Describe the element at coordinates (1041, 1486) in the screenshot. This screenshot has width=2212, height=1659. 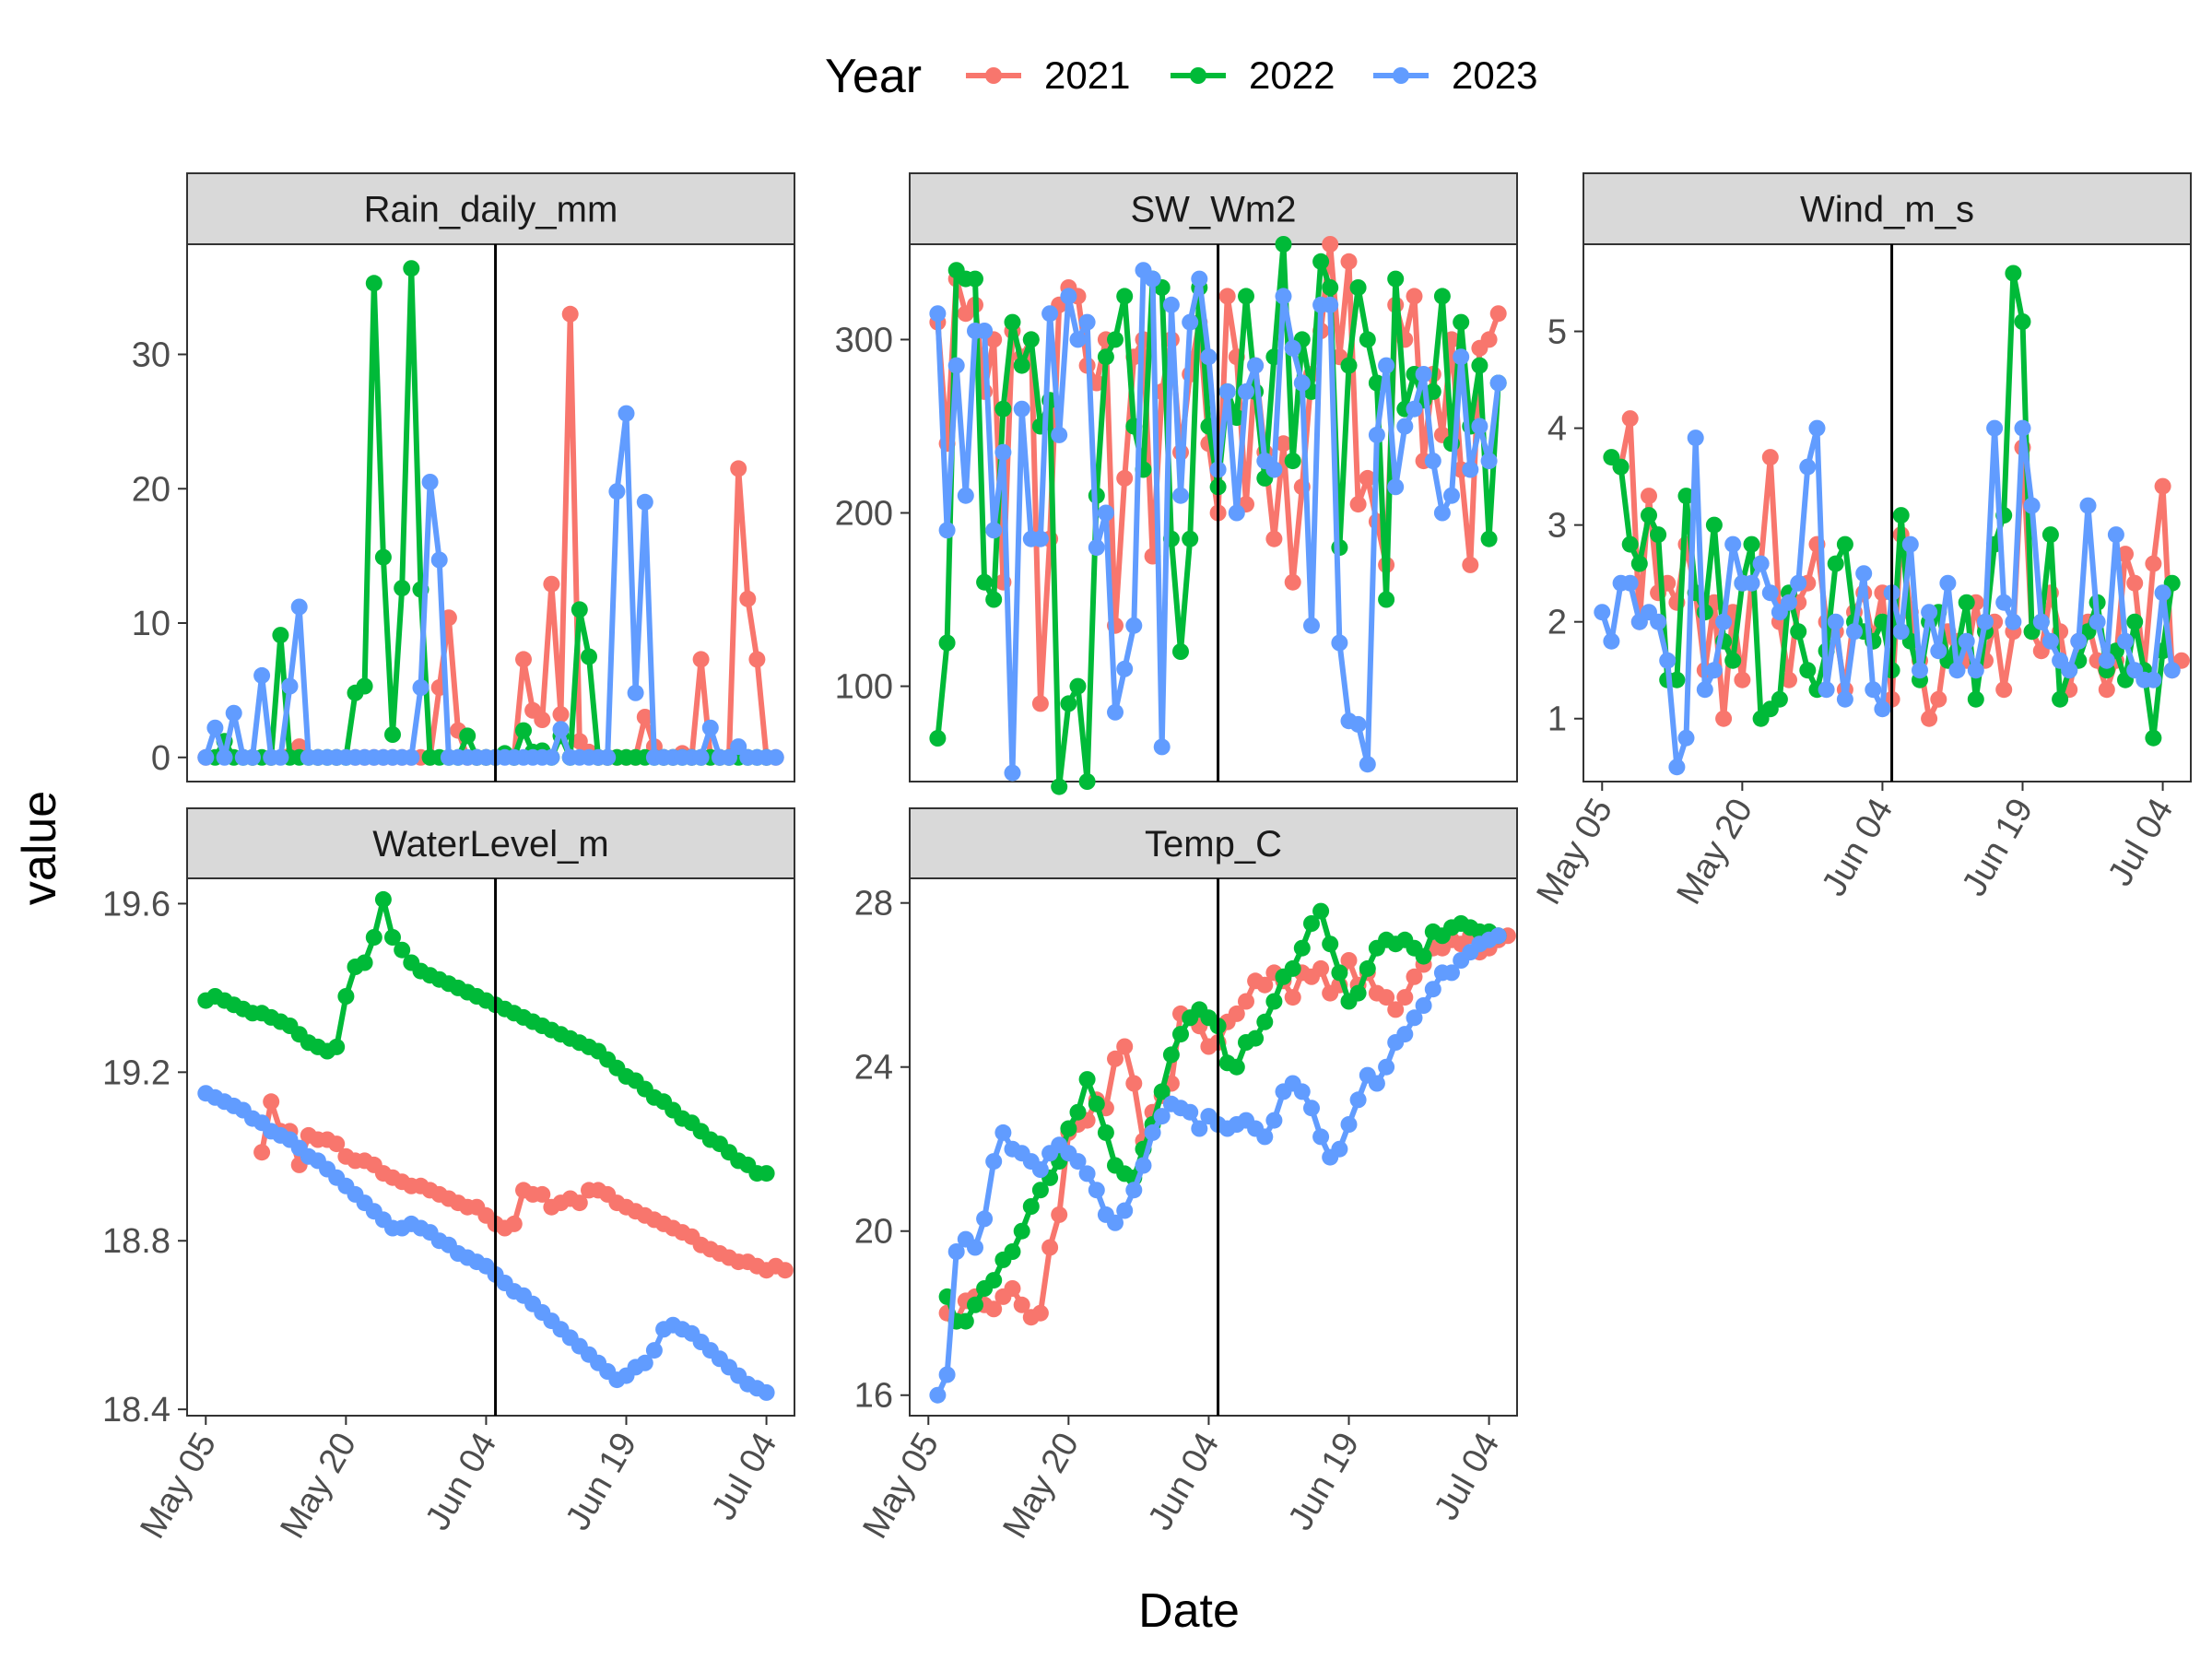
I see `x-tick-label: May 20` at that location.